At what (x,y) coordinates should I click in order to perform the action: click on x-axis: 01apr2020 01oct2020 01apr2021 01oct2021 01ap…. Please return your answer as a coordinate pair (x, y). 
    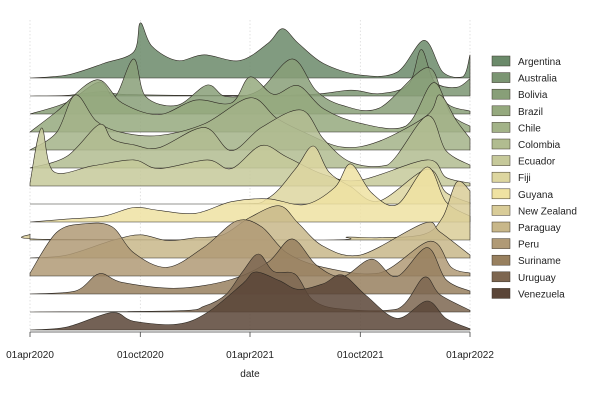
    Looking at the image, I should click on (250, 346).